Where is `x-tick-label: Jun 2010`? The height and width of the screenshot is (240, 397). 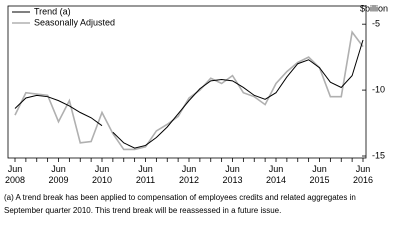
x-tick-label: Jun 2010 is located at coordinates (102, 174).